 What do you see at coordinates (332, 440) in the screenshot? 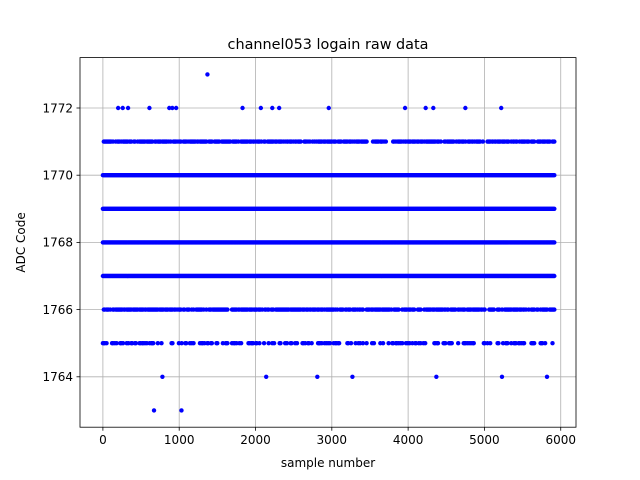
I see `x-tick-label: 3000` at bounding box center [332, 440].